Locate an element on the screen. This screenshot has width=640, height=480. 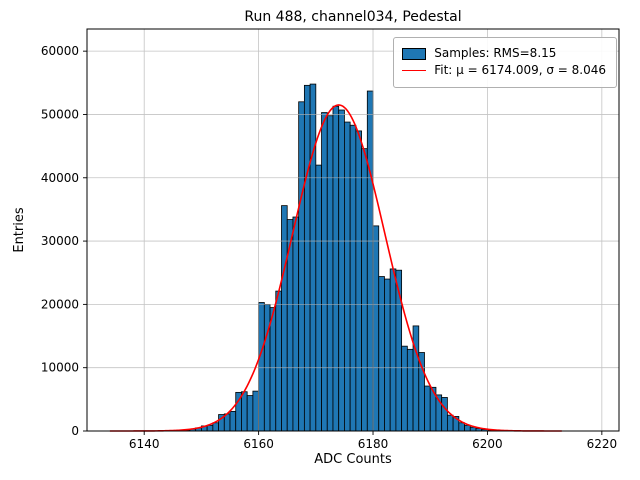
x-tick-label: 6220 is located at coordinates (602, 444).